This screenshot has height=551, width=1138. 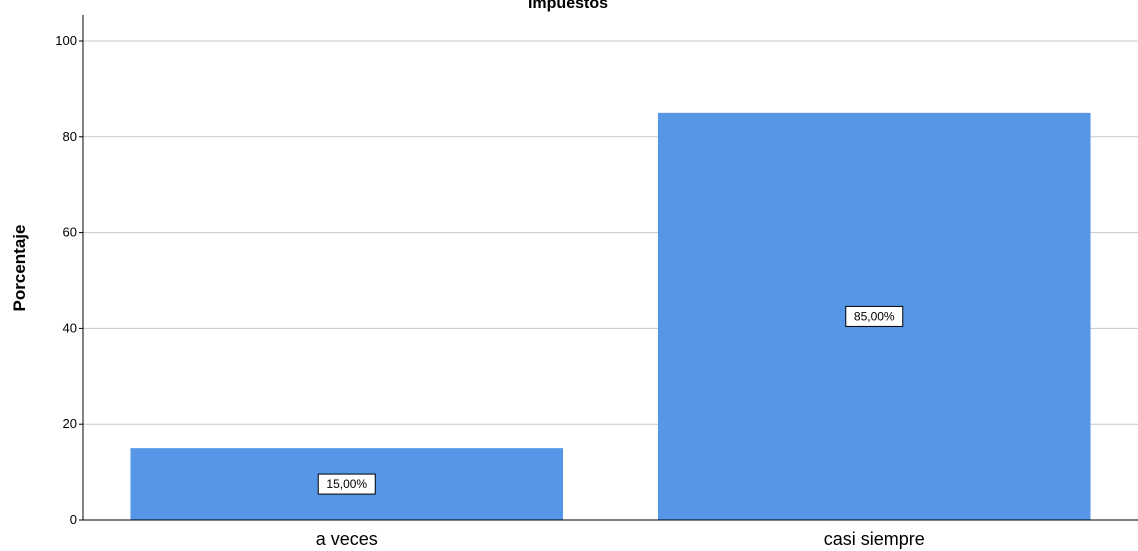 I want to click on data-label: 15,00%, so click(x=346, y=484).